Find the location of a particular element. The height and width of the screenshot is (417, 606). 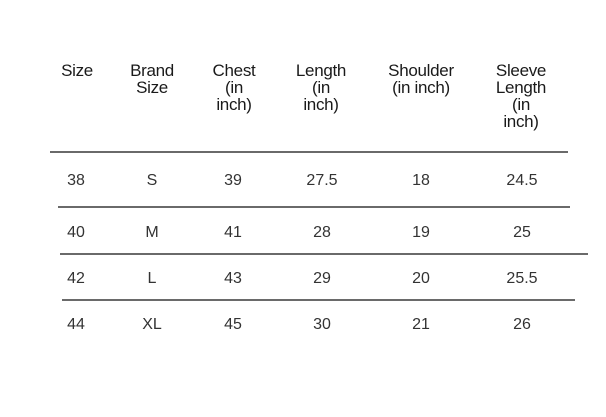

table-cell: 29 is located at coordinates (322, 278).